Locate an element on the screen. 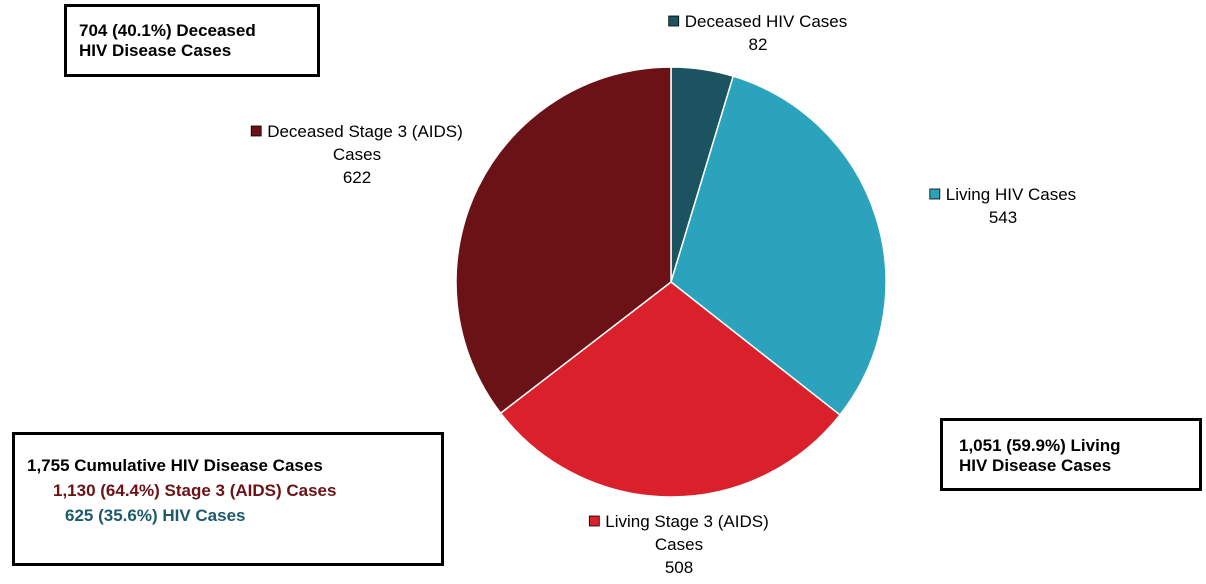  slice-value-label: 508 is located at coordinates (679, 567).